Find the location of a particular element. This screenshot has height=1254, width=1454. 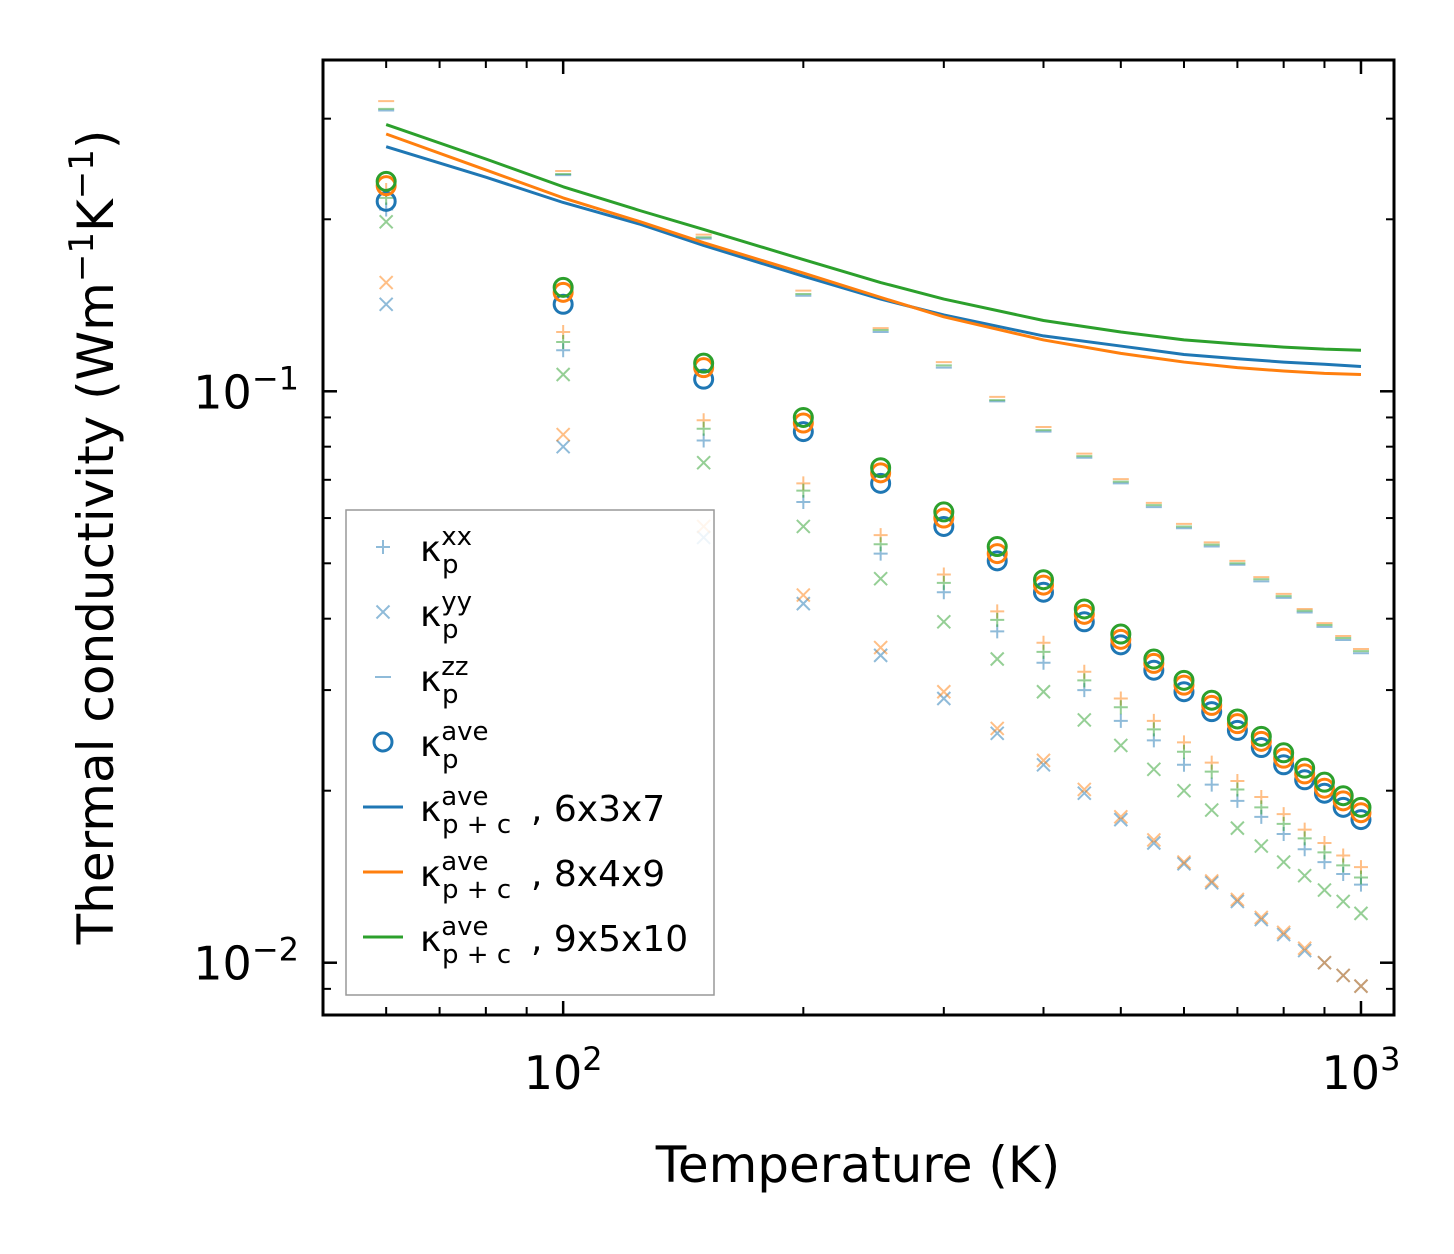

legend-tail: , 9x5x10 is located at coordinates (609, 939).